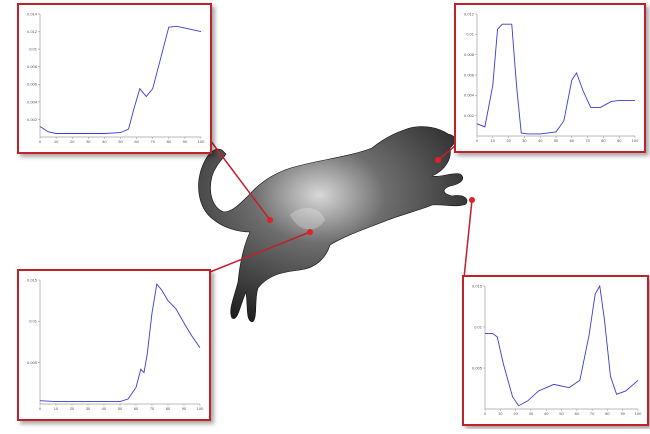 This screenshot has width=650, height=434. I want to click on callout-lines, so click(341, 209).